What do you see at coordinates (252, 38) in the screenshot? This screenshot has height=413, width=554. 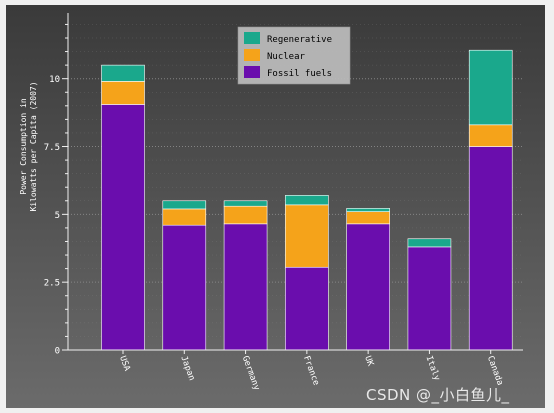 I see `legend-swatch-regenerative` at bounding box center [252, 38].